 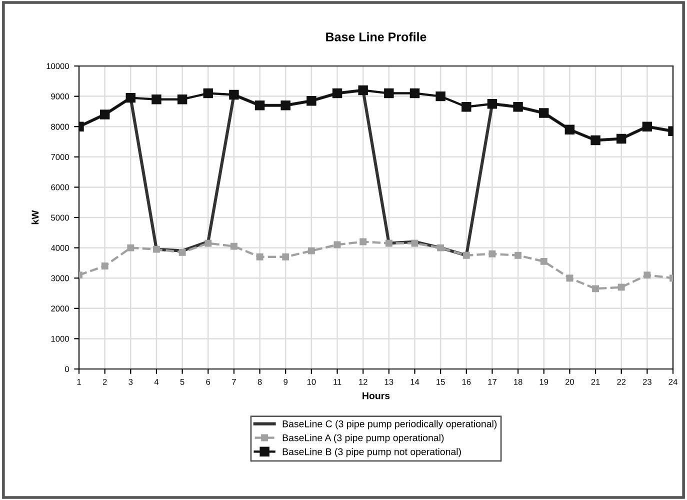 I want to click on x-tick-label: 24, so click(x=673, y=381).